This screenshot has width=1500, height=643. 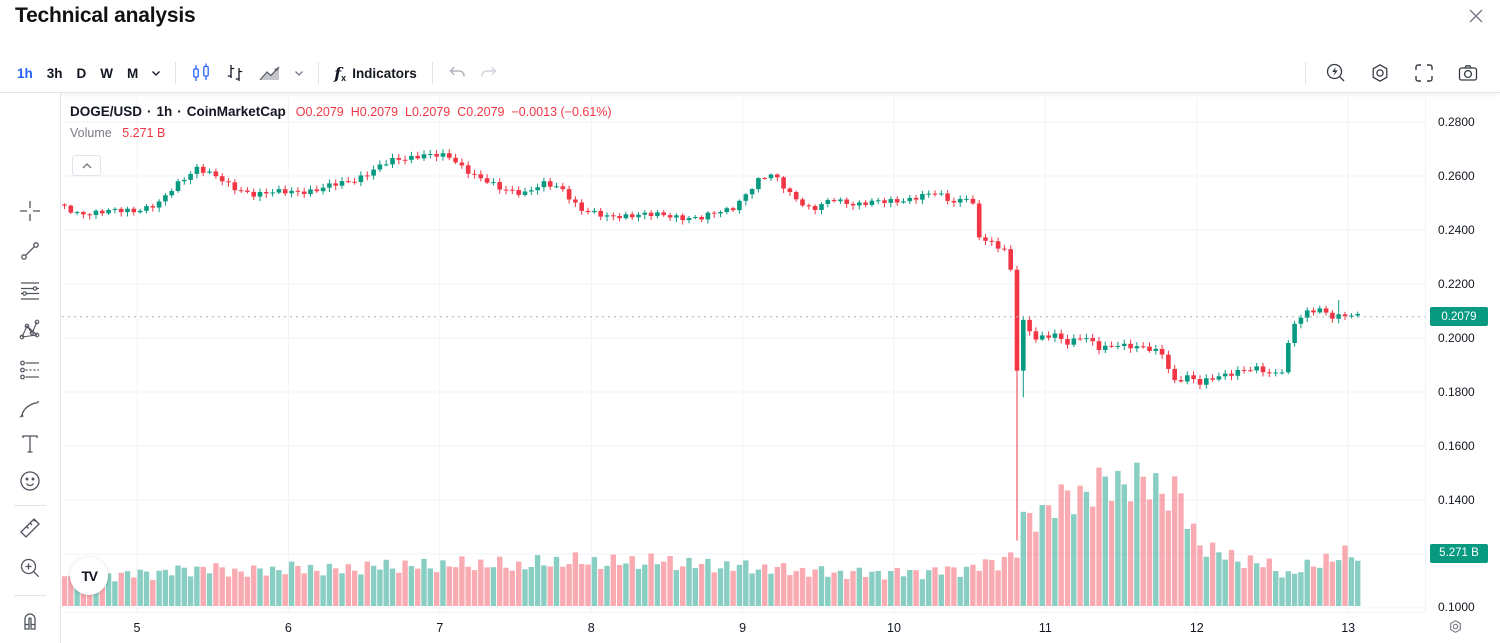 I want to click on candles-chart-type-icon, so click(x=201, y=73).